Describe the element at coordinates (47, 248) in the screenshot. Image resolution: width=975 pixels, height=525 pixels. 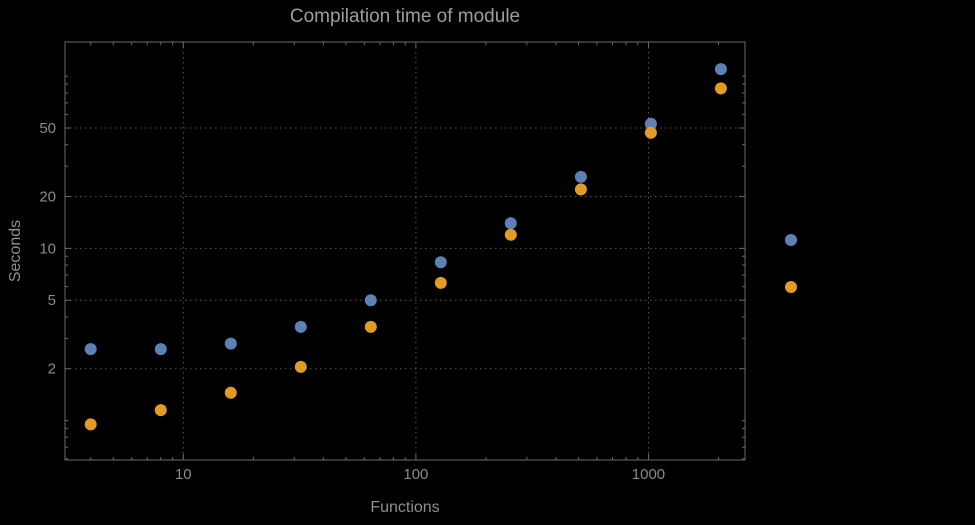
I see `y-tick-label: 10` at that location.